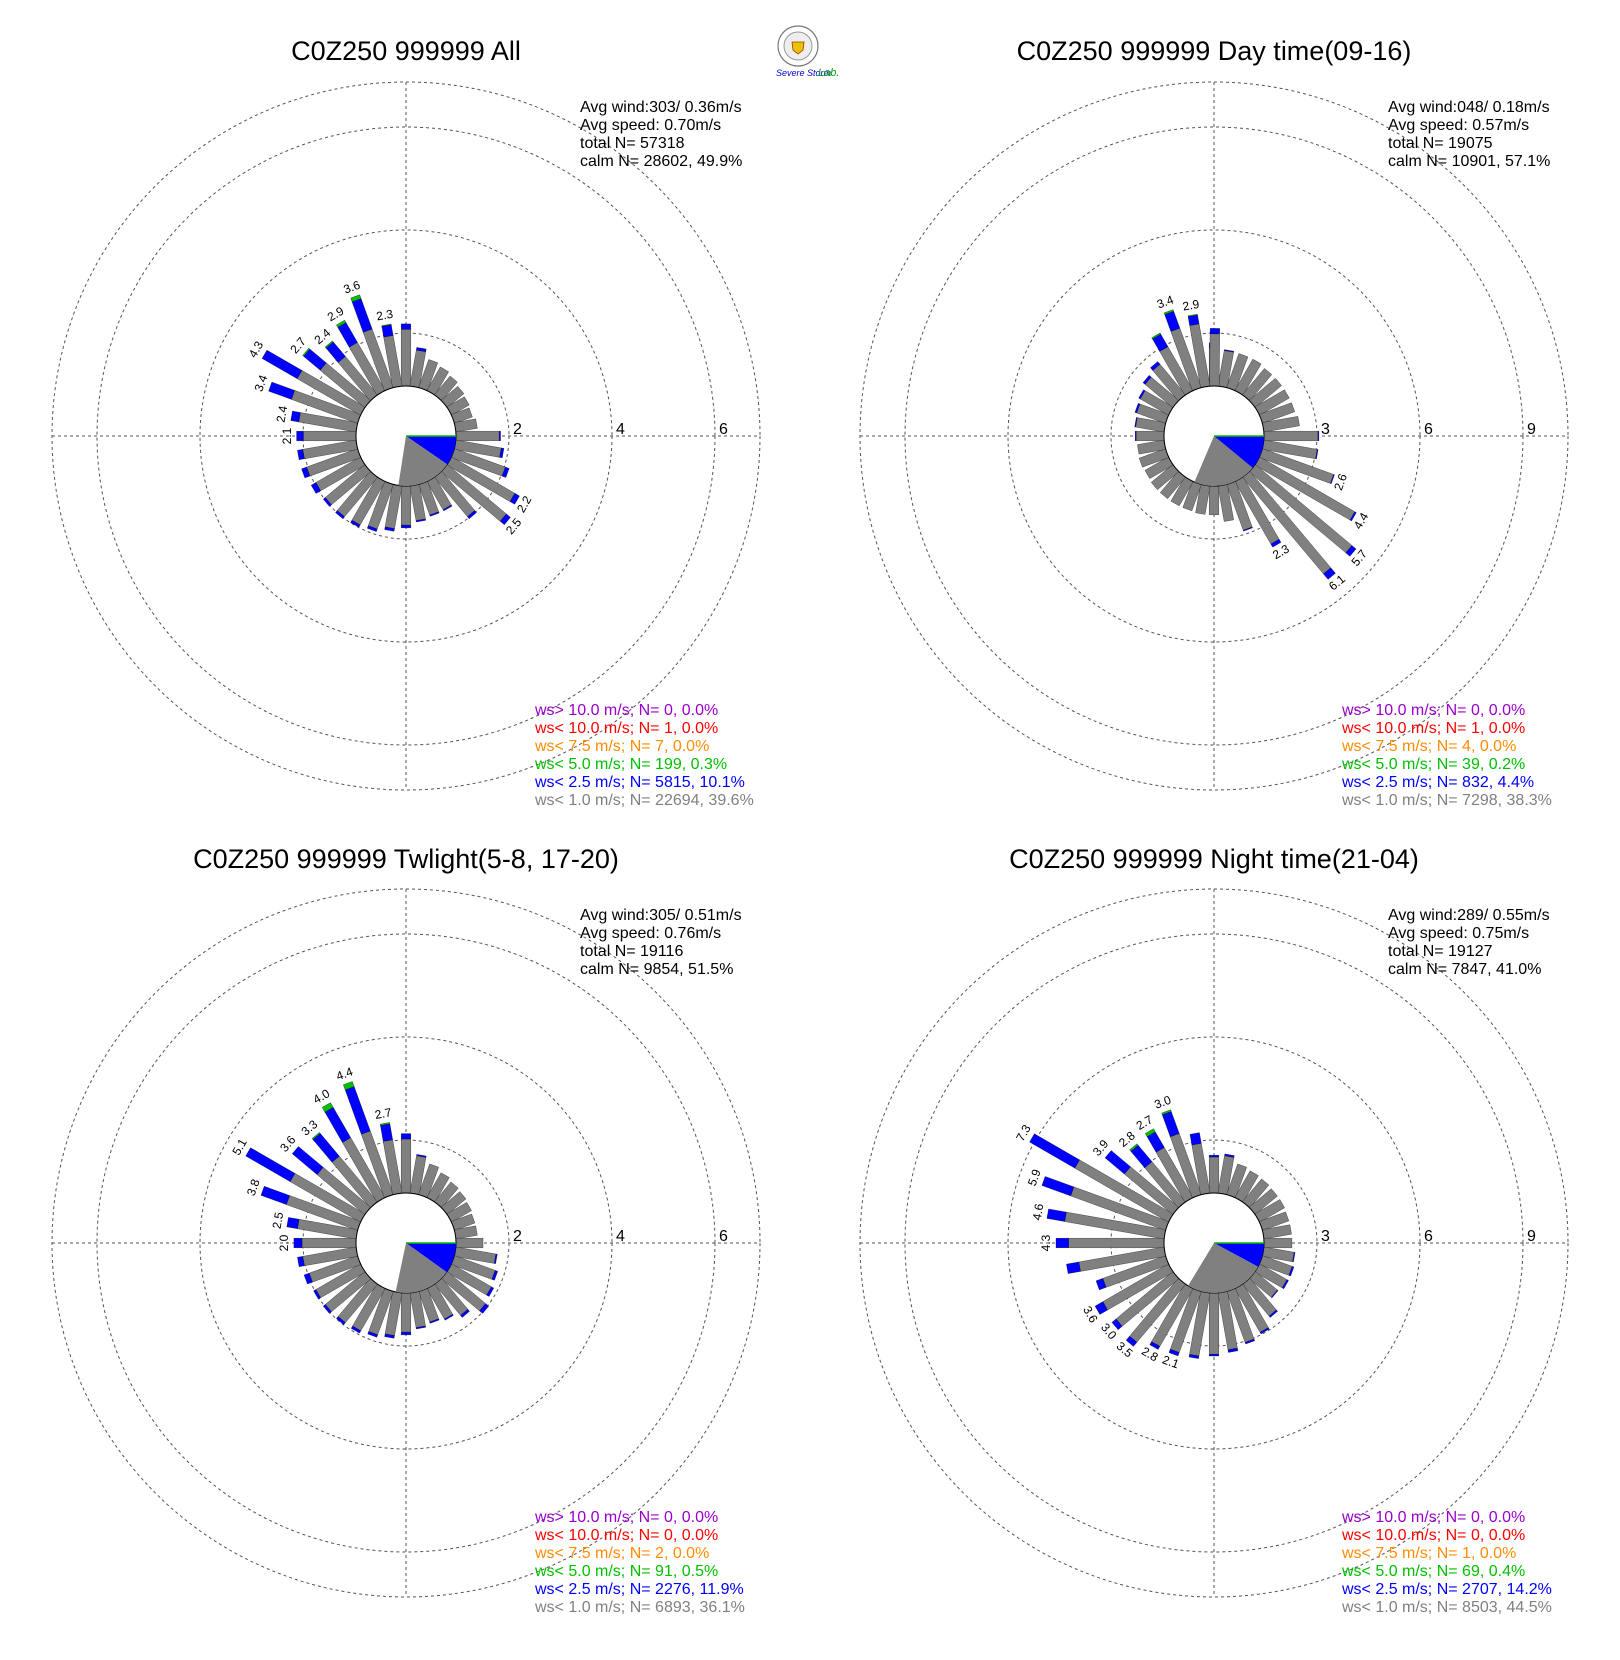 The image size is (1620, 1660). Describe the element at coordinates (1165, 301) in the screenshot. I see `bar-peak-label: 3.4` at that location.